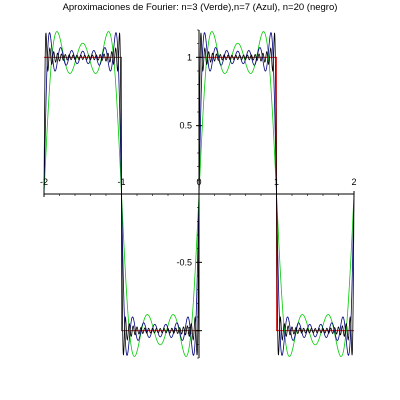 The image size is (400, 400). What do you see at coordinates (276, 182) in the screenshot?
I see `x-tick-label: 1` at bounding box center [276, 182].